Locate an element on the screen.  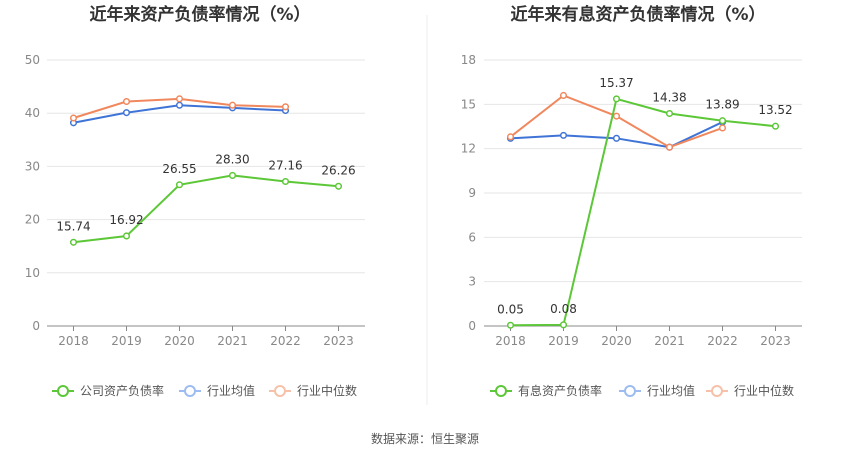
y-tick-label: 15 is located at coordinates (468, 104).